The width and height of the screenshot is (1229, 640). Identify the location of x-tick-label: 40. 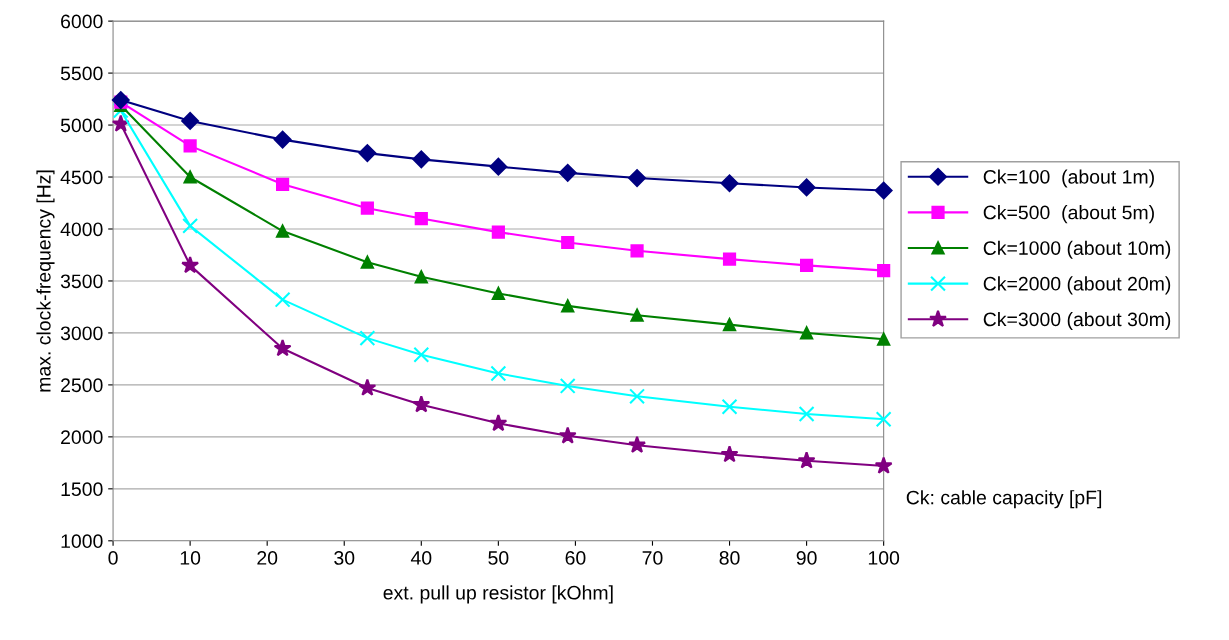
(421, 558).